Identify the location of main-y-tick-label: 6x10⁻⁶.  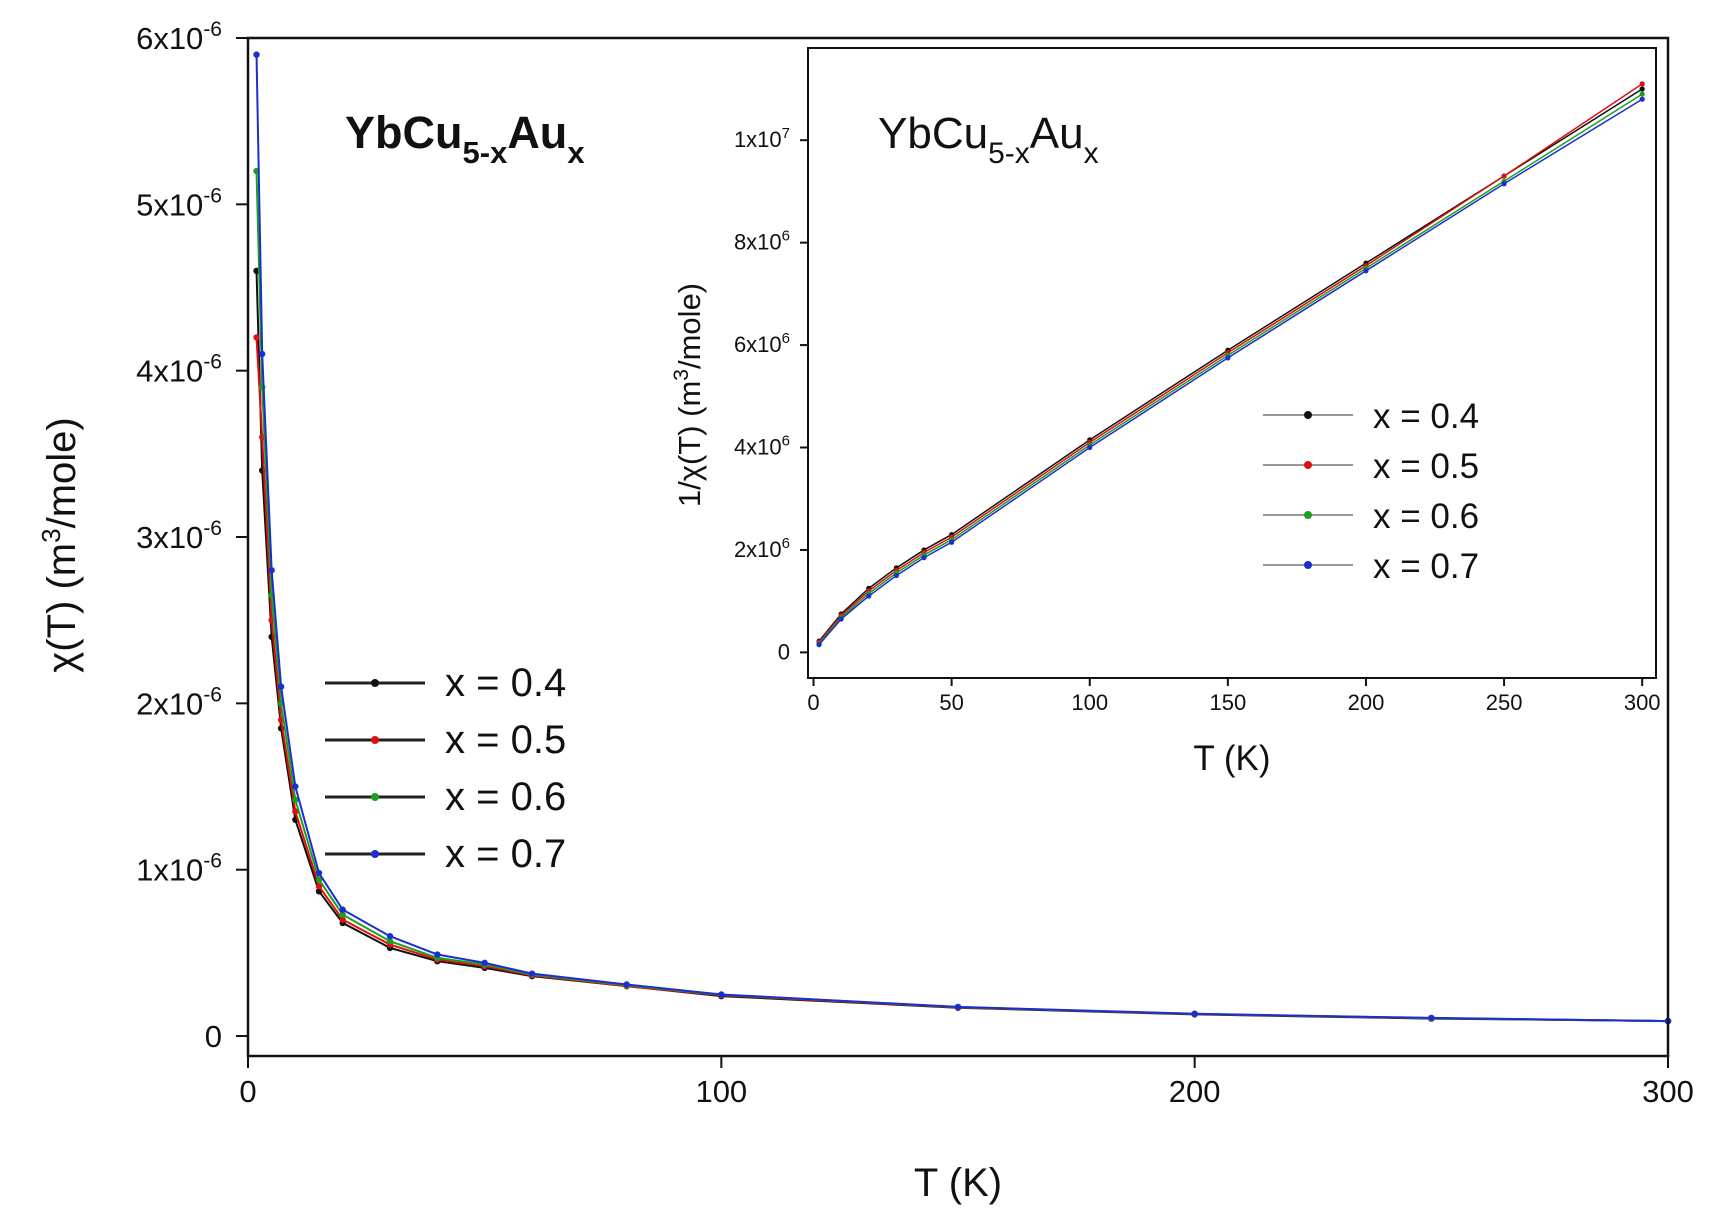
(179, 37).